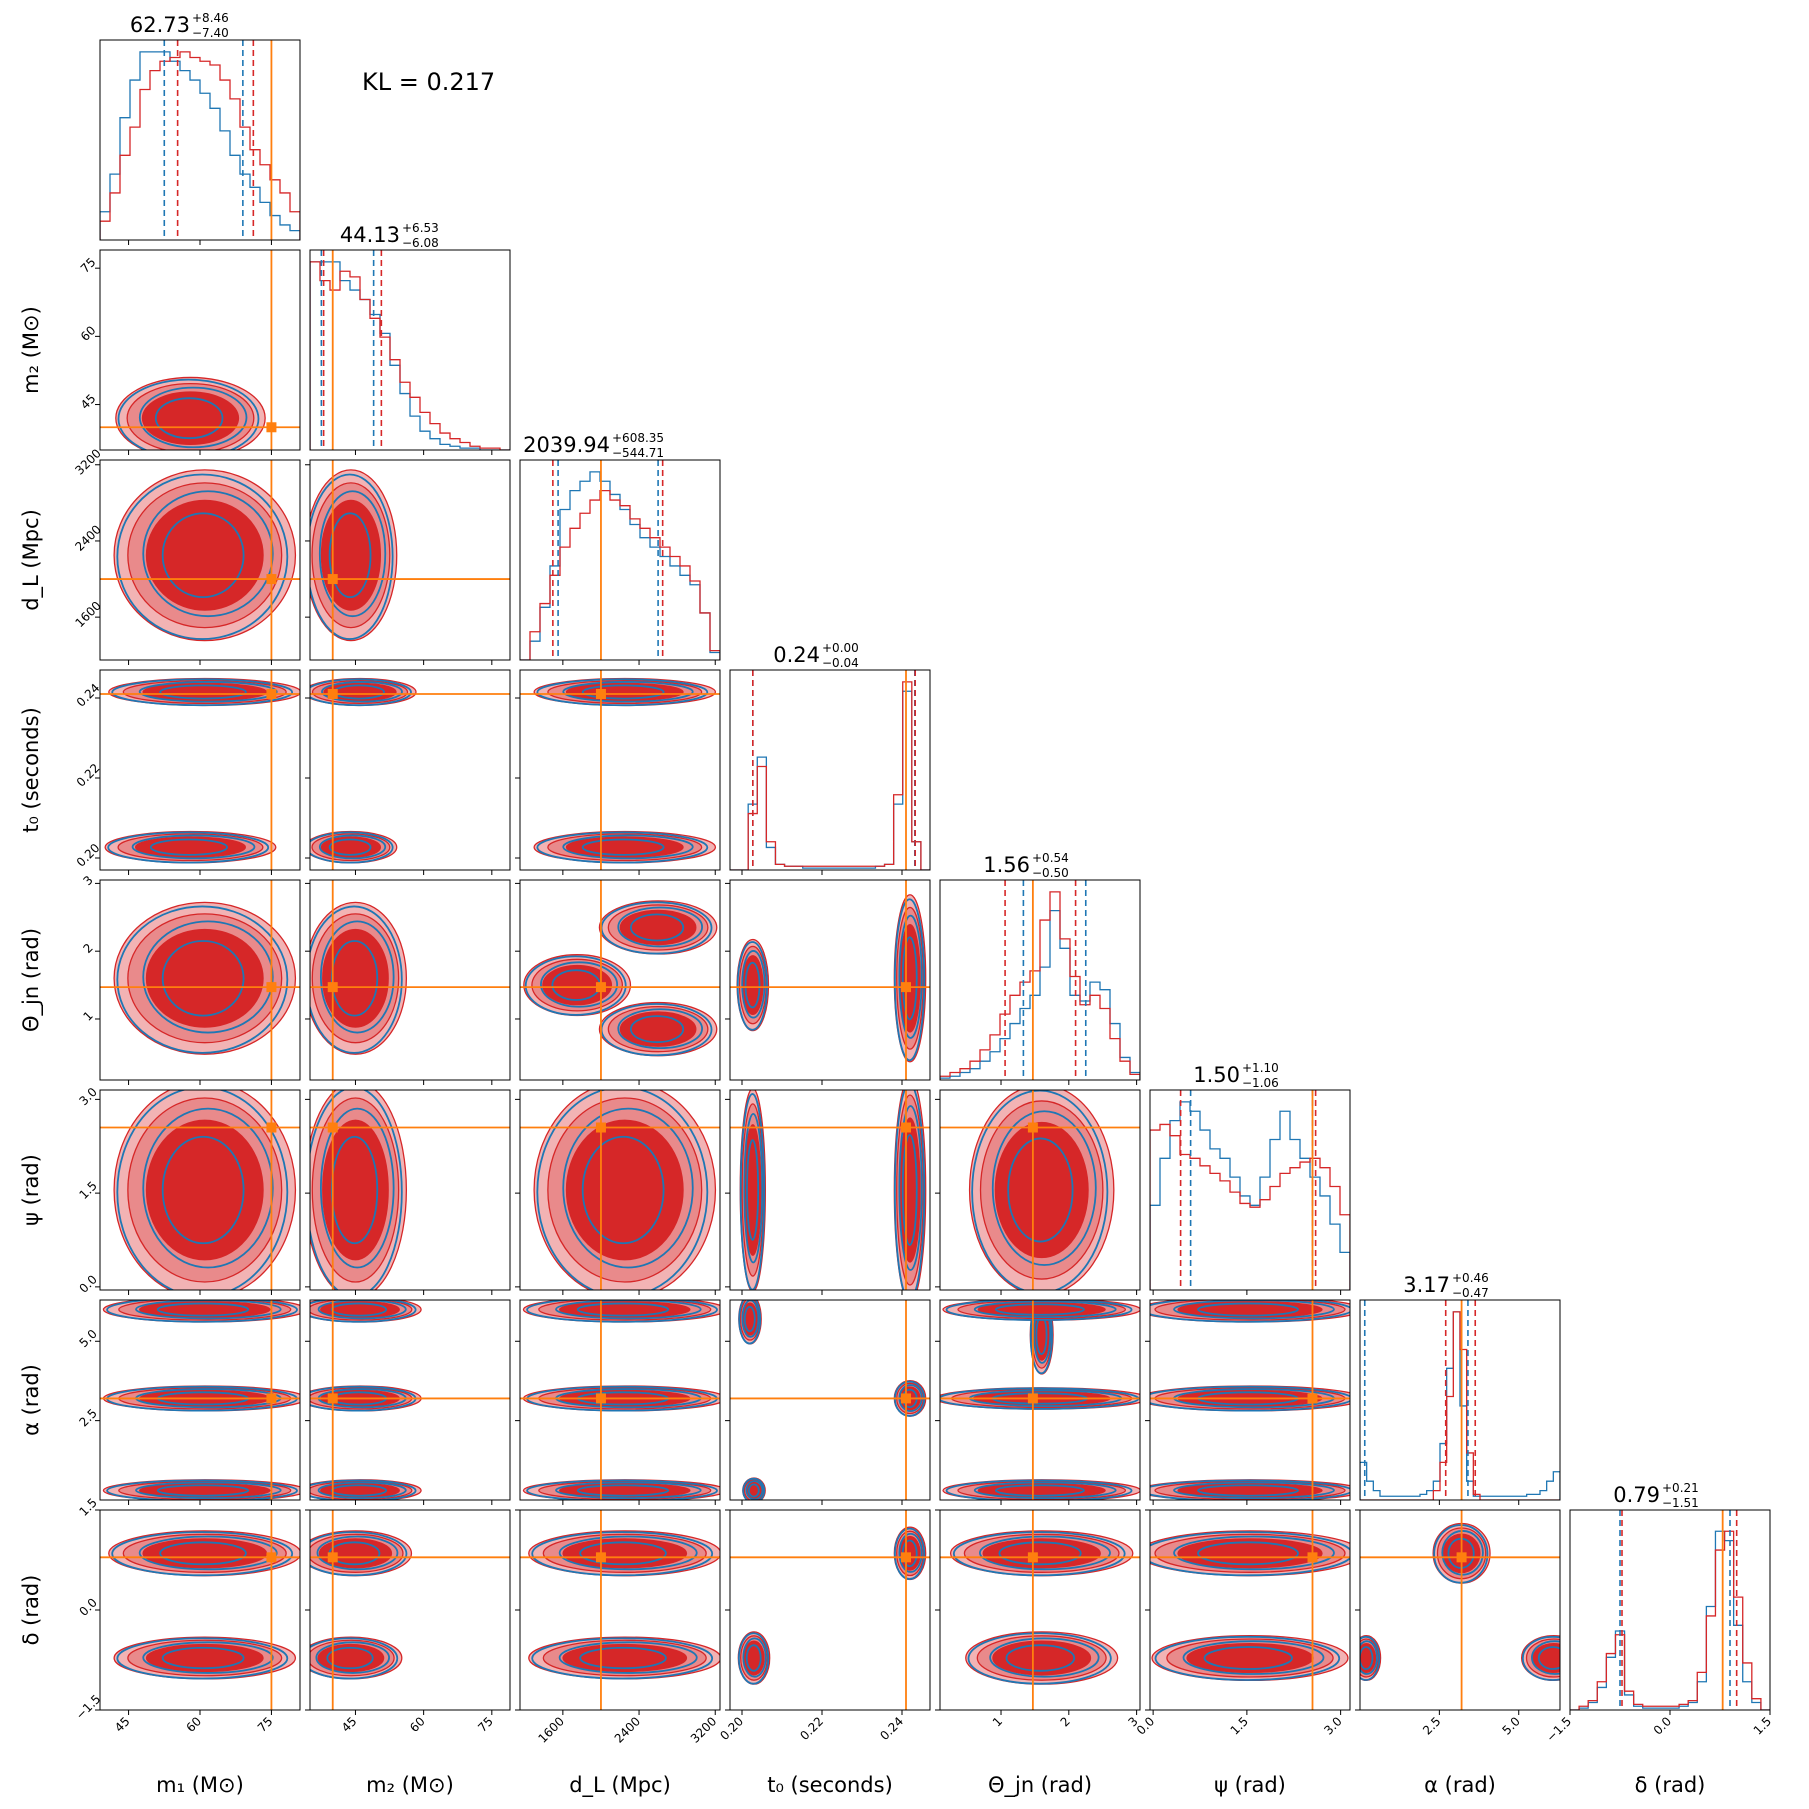 The width and height of the screenshot is (1809, 1809). Describe the element at coordinates (840, 648) in the screenshot. I see `title-plus-t0: +0.00` at that location.